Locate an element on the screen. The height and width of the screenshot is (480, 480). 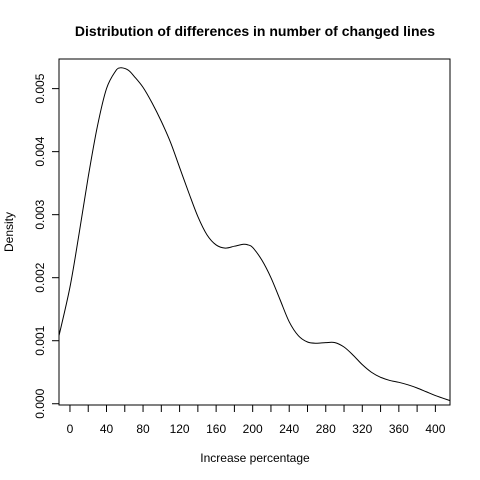
x-tick-label: 160 is located at coordinates (216, 429).